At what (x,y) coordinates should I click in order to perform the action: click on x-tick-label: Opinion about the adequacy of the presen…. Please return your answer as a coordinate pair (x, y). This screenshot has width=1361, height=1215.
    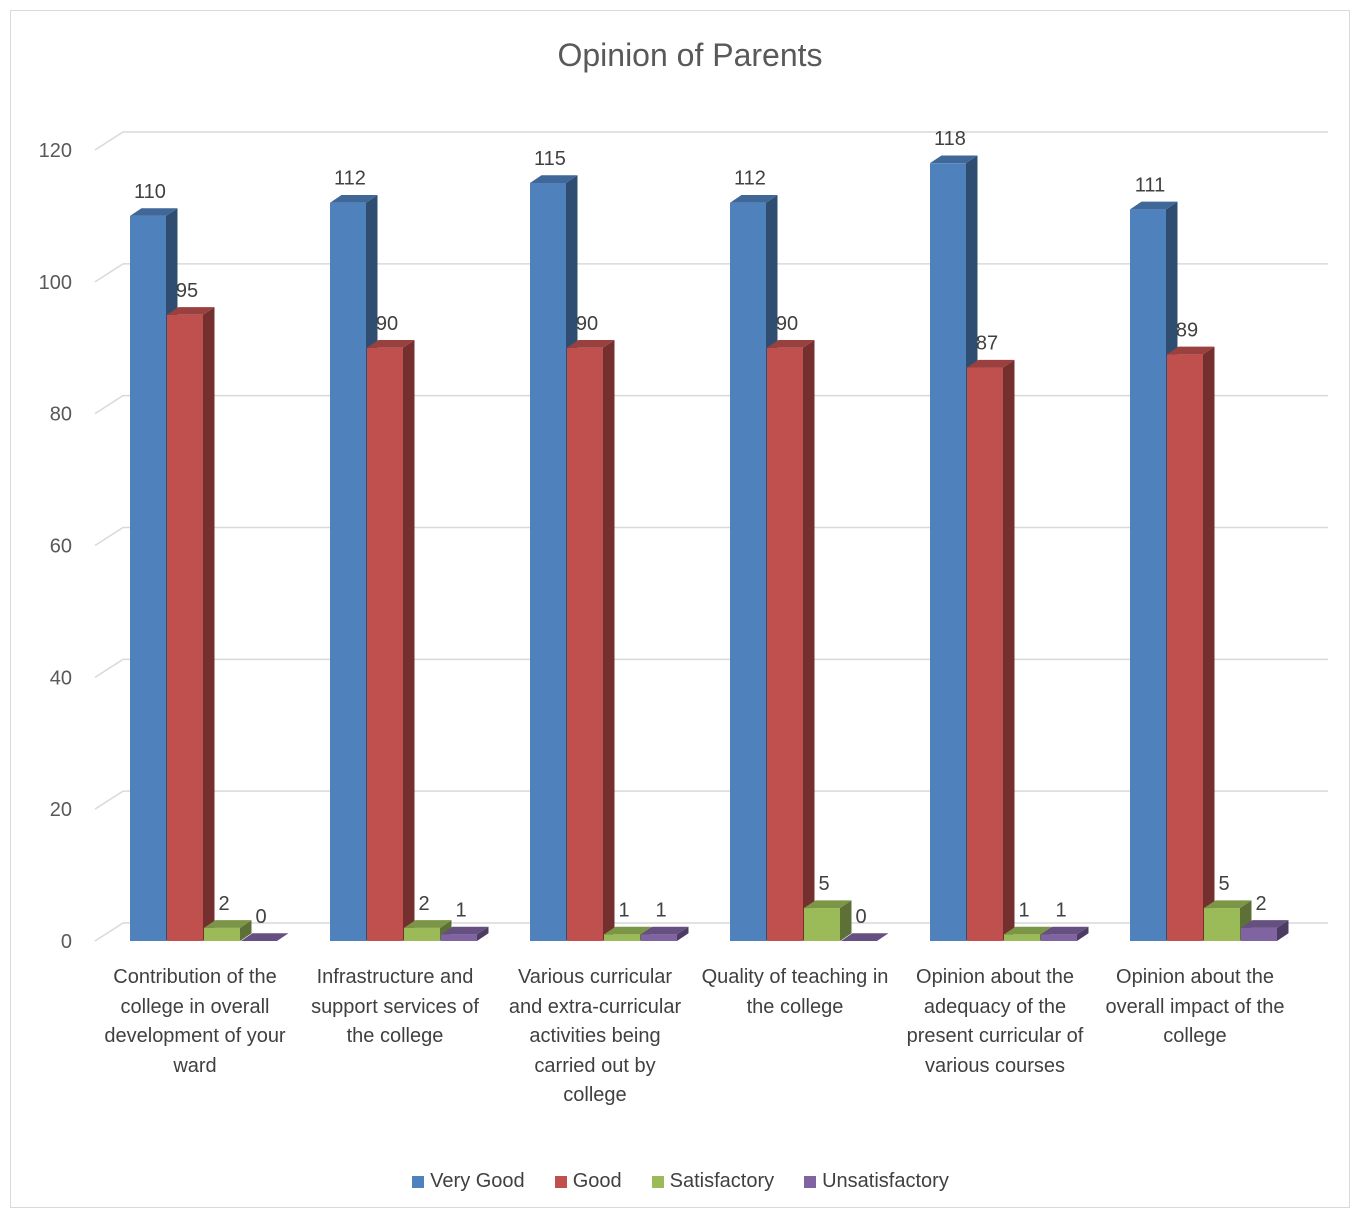
    Looking at the image, I should click on (995, 1021).